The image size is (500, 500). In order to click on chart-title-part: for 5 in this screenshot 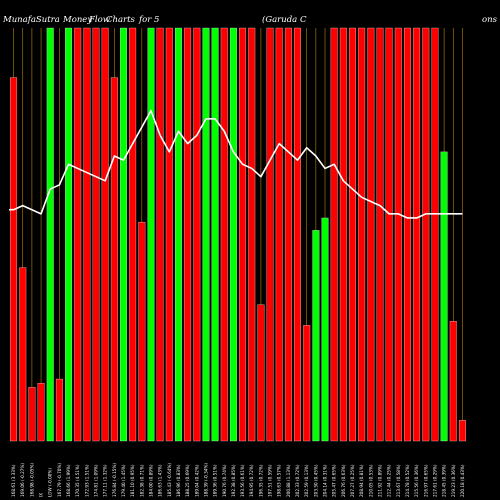, I will do `click(148, 20)`.